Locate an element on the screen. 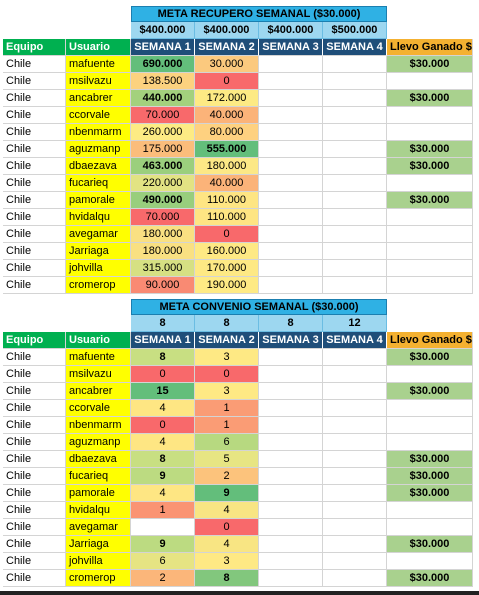  recupero-cell-s2: 190.000 is located at coordinates (227, 285).